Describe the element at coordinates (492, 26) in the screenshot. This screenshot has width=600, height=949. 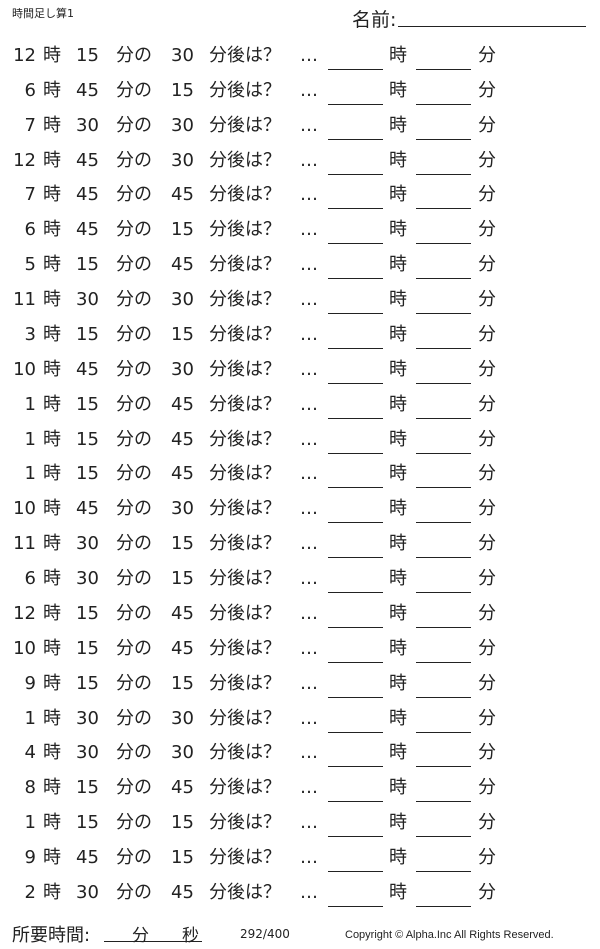
I see `name-field` at that location.